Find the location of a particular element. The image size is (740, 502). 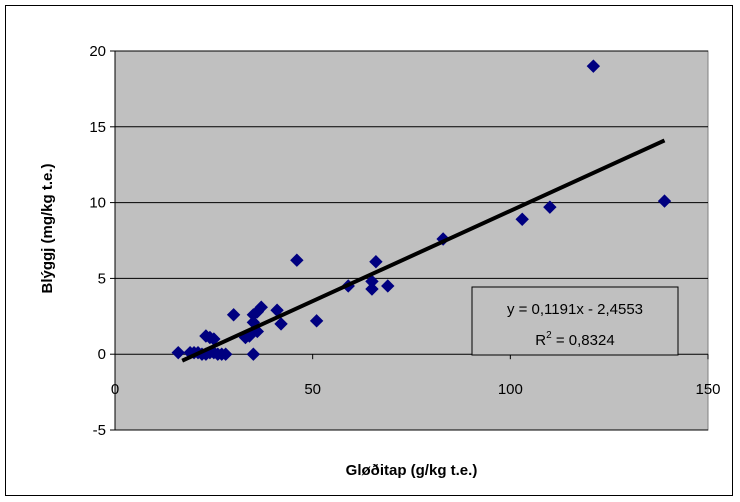

y-tick-label: -5 is located at coordinates (99, 430).